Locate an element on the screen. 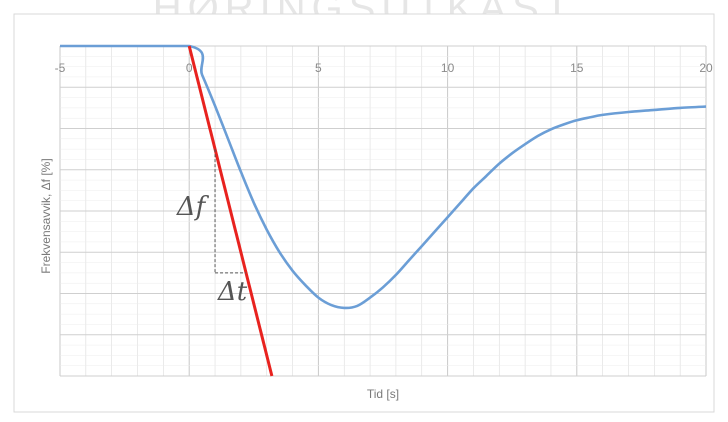  y-axis-label: Frekvensavvik, Δf [%] is located at coordinates (46, 215).